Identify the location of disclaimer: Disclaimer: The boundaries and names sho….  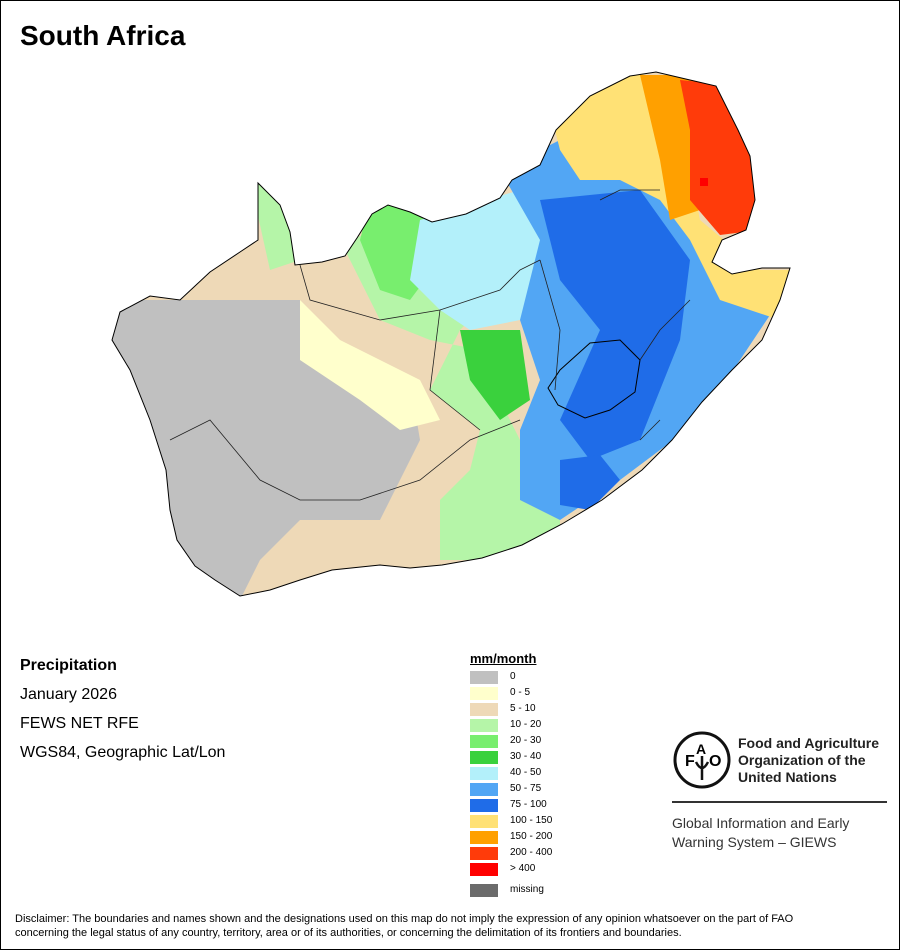
(404, 926).